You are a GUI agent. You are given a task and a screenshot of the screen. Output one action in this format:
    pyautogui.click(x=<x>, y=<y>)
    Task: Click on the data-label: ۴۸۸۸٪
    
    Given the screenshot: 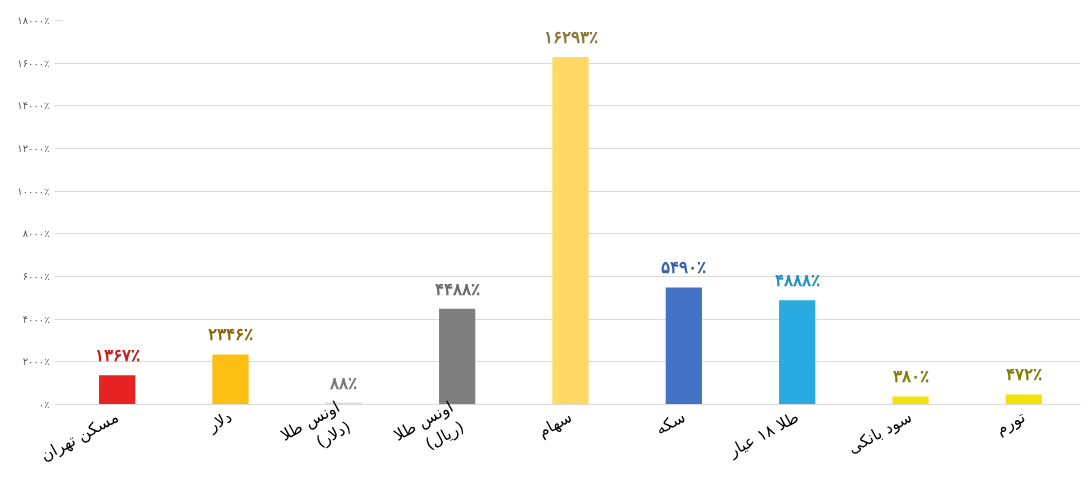 What is the action you would take?
    pyautogui.click(x=797, y=281)
    